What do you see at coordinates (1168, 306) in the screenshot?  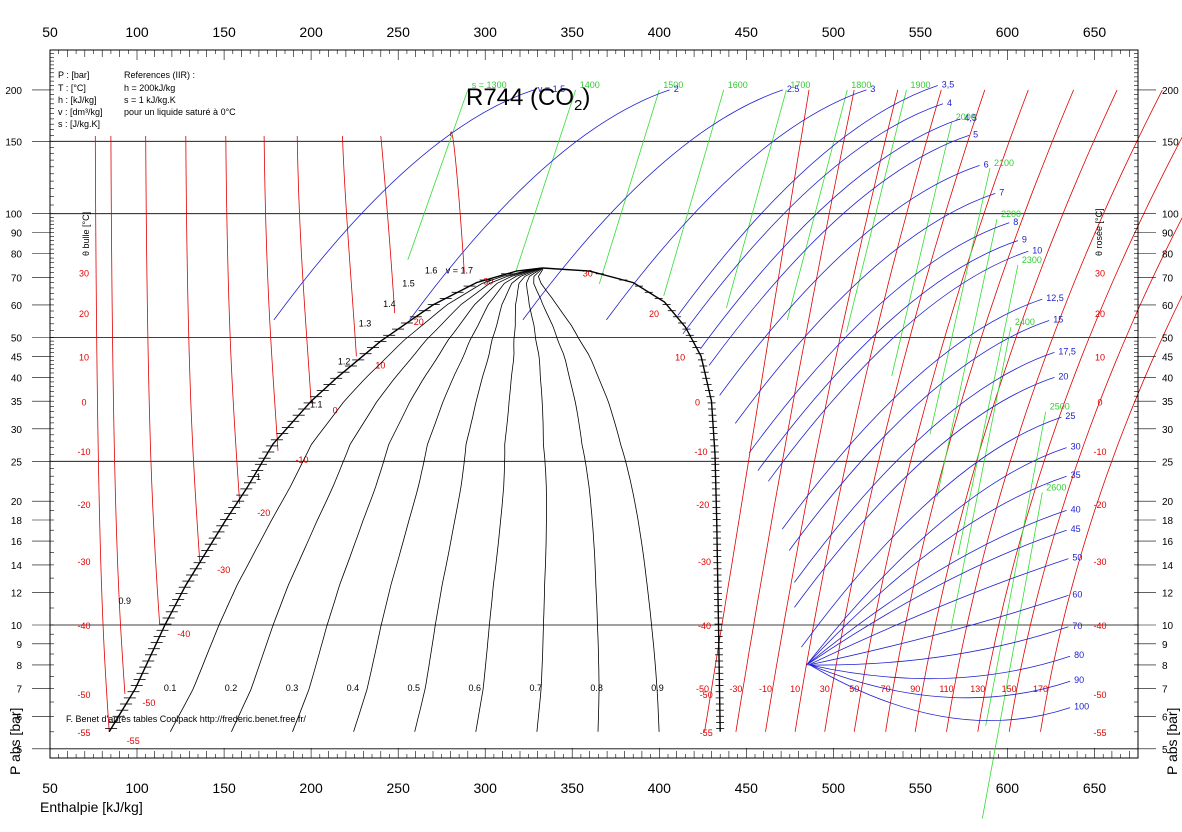 I see `y-tick-label-right: 60` at bounding box center [1168, 306].